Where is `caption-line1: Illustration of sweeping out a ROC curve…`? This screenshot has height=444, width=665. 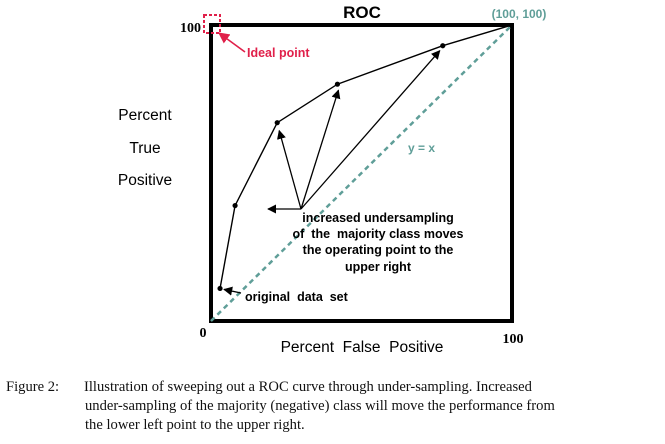 caption-line1: Illustration of sweeping out a ROC curve… is located at coordinates (308, 387).